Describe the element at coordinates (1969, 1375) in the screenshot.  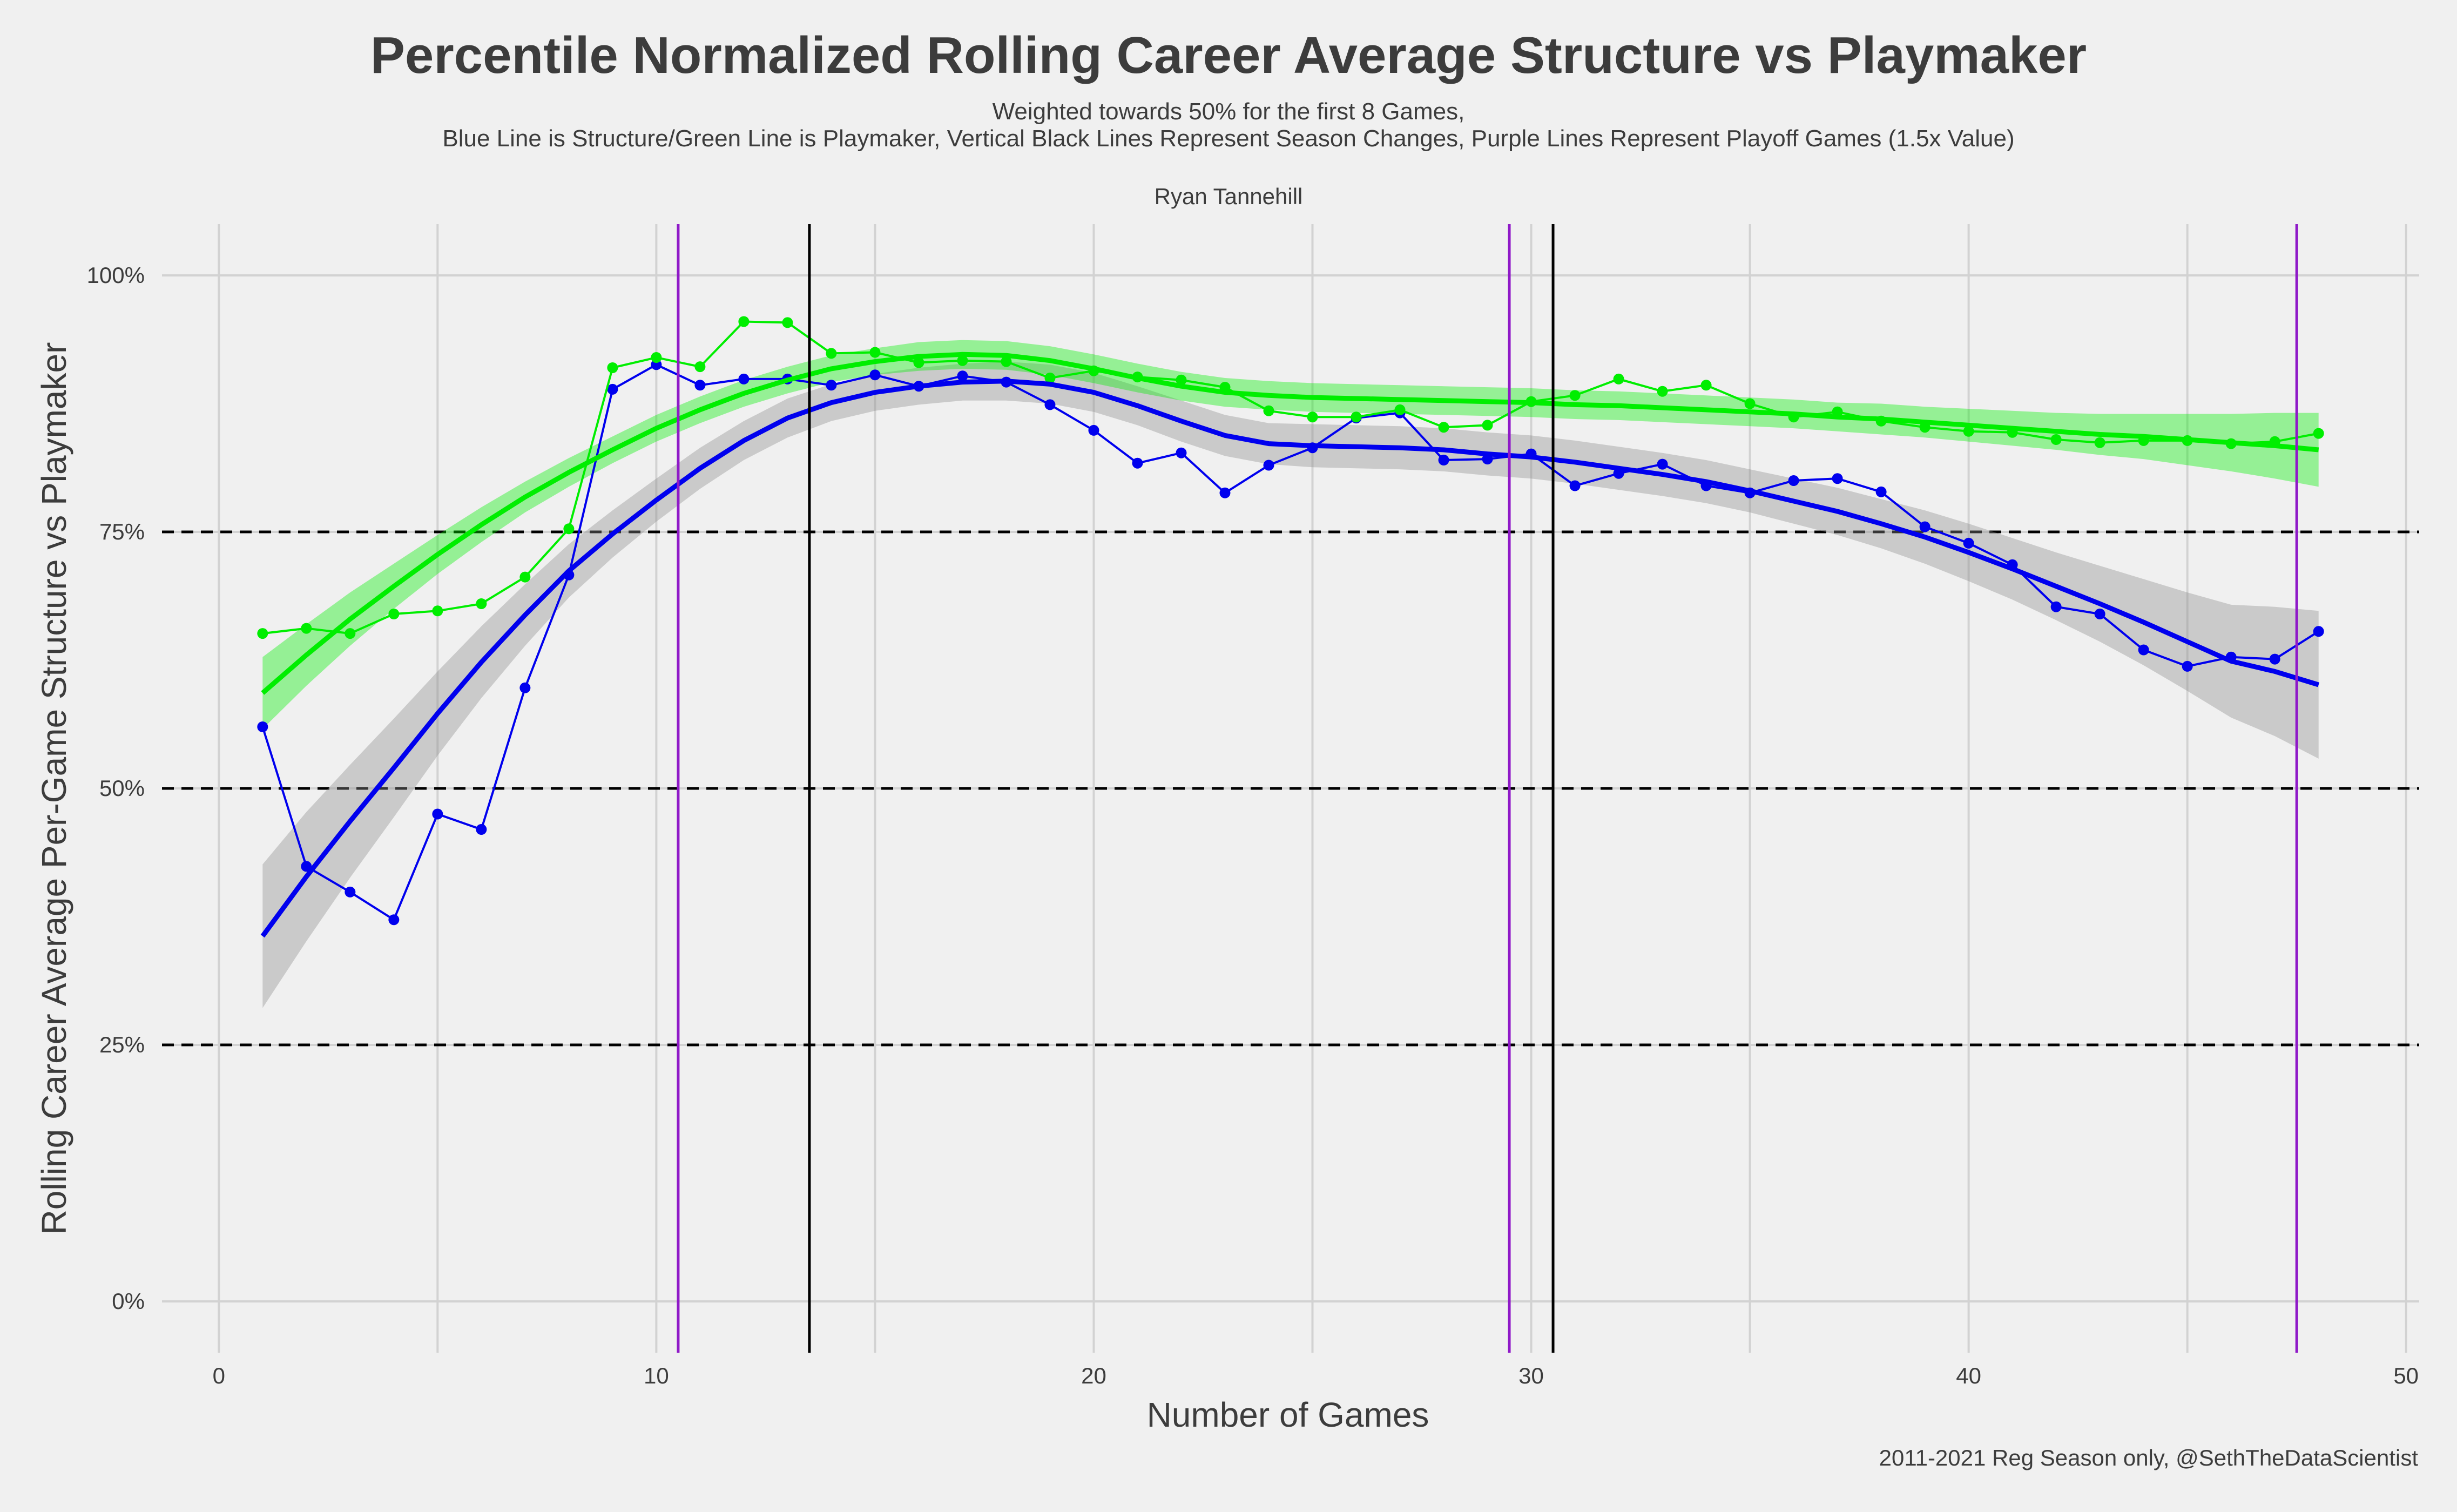
I see `x-tick-label: 40` at that location.